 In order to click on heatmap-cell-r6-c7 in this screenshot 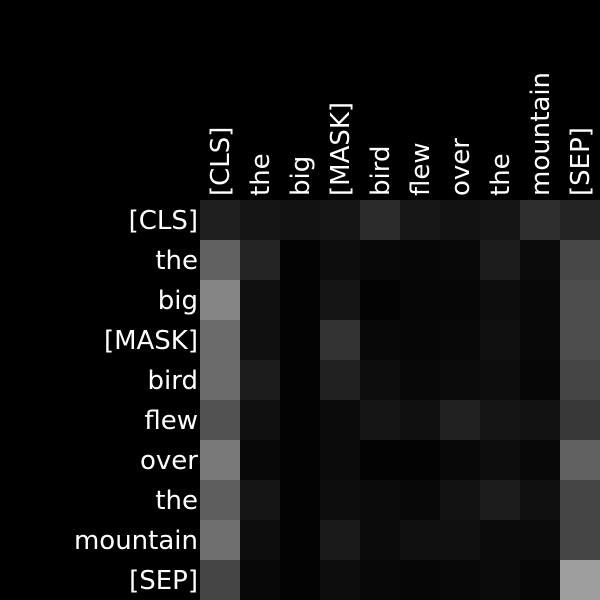, I will do `click(500, 460)`.